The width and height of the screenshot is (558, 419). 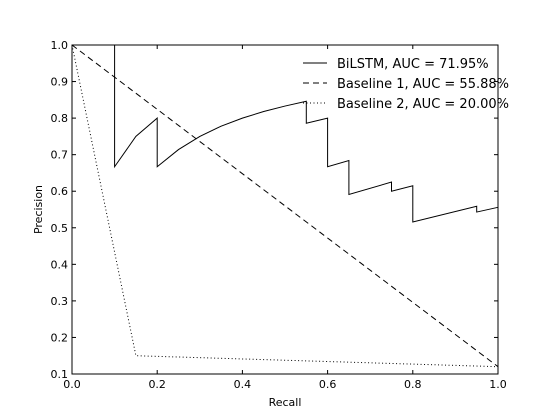 I want to click on y-axis-label: Precision, so click(x=38, y=209).